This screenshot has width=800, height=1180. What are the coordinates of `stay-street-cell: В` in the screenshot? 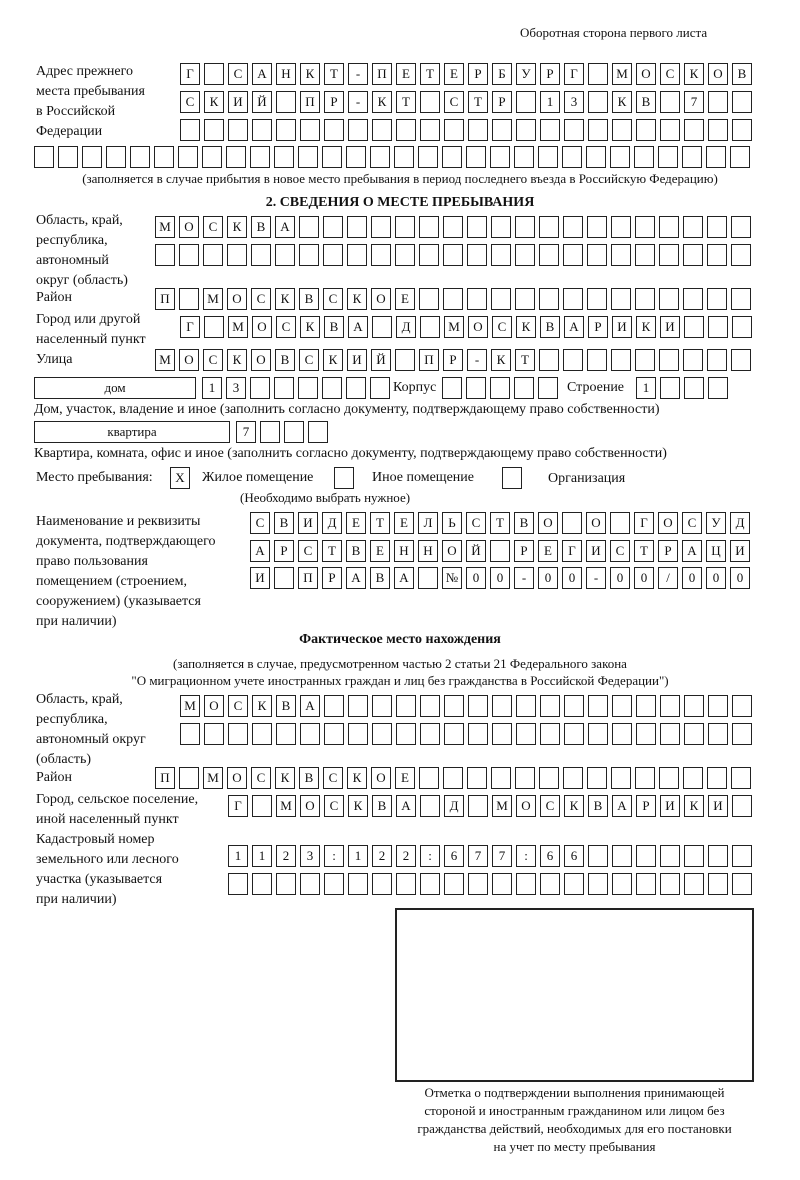 It's located at (285, 360).